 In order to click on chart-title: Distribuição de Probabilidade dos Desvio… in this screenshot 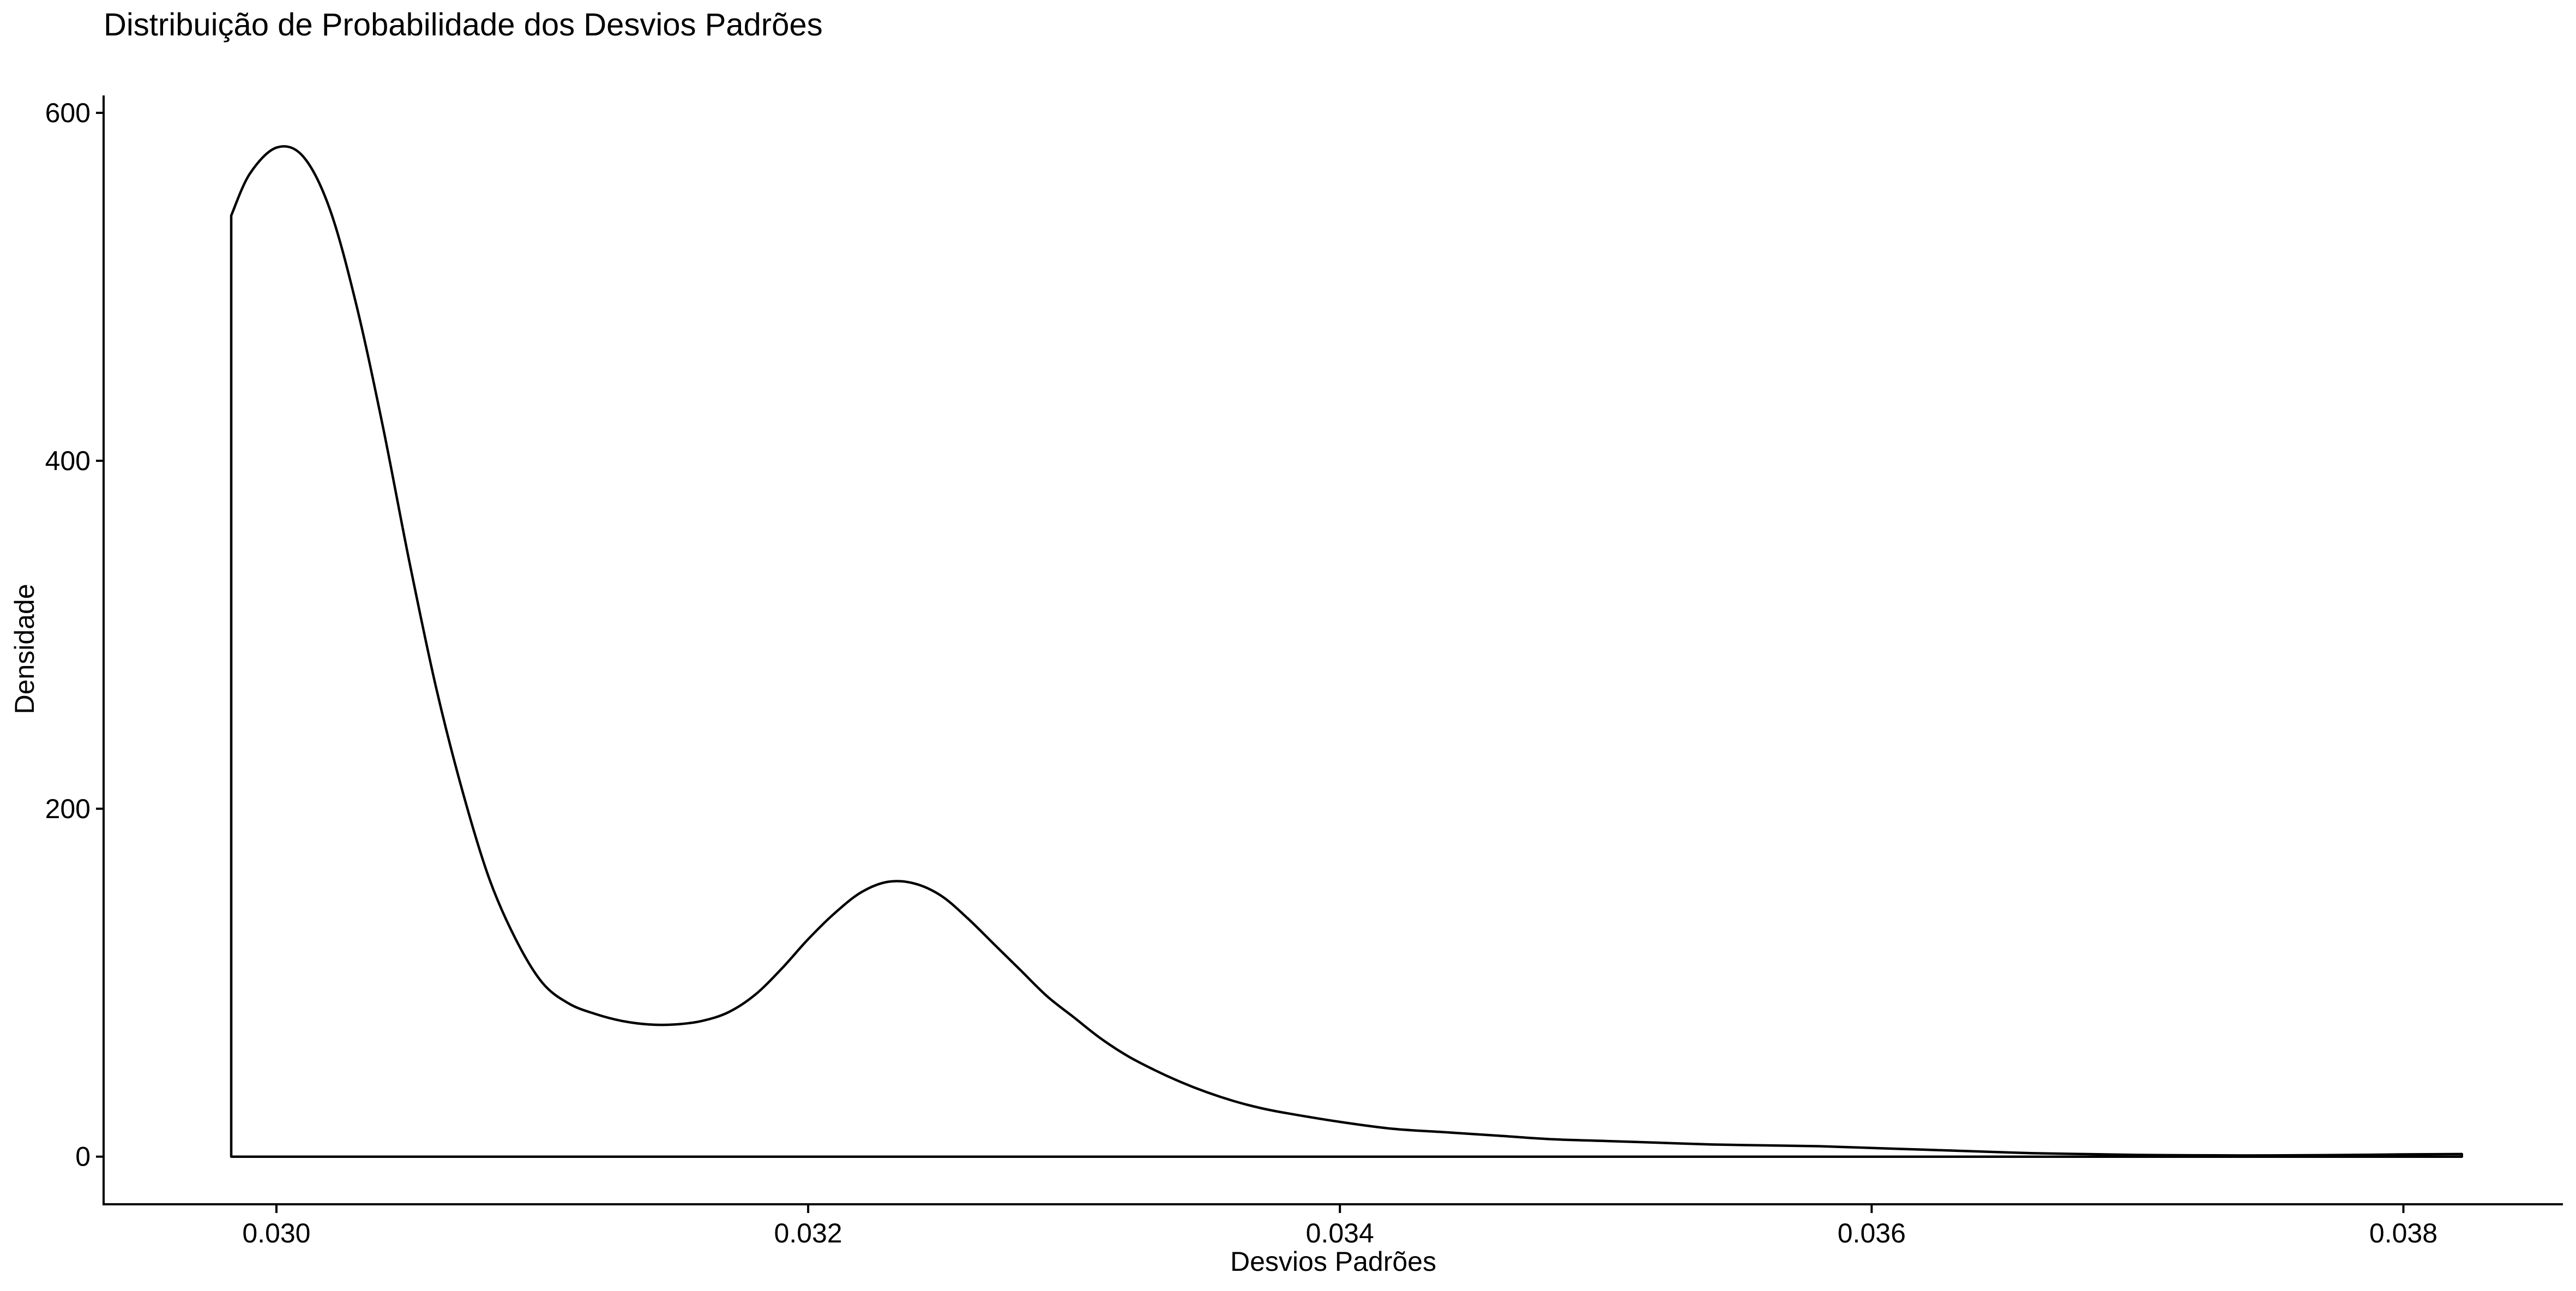, I will do `click(463, 25)`.